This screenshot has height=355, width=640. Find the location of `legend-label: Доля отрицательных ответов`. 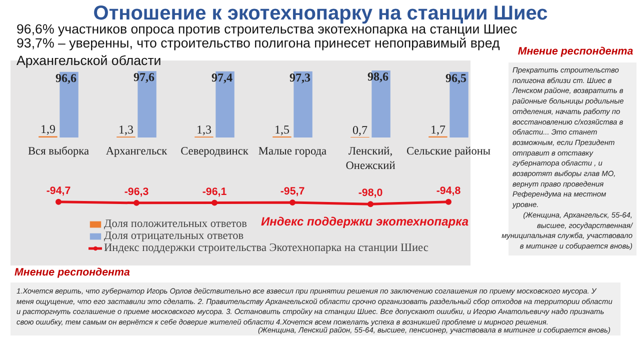

legend-label: Доля отрицательных ответов is located at coordinates (174, 236).